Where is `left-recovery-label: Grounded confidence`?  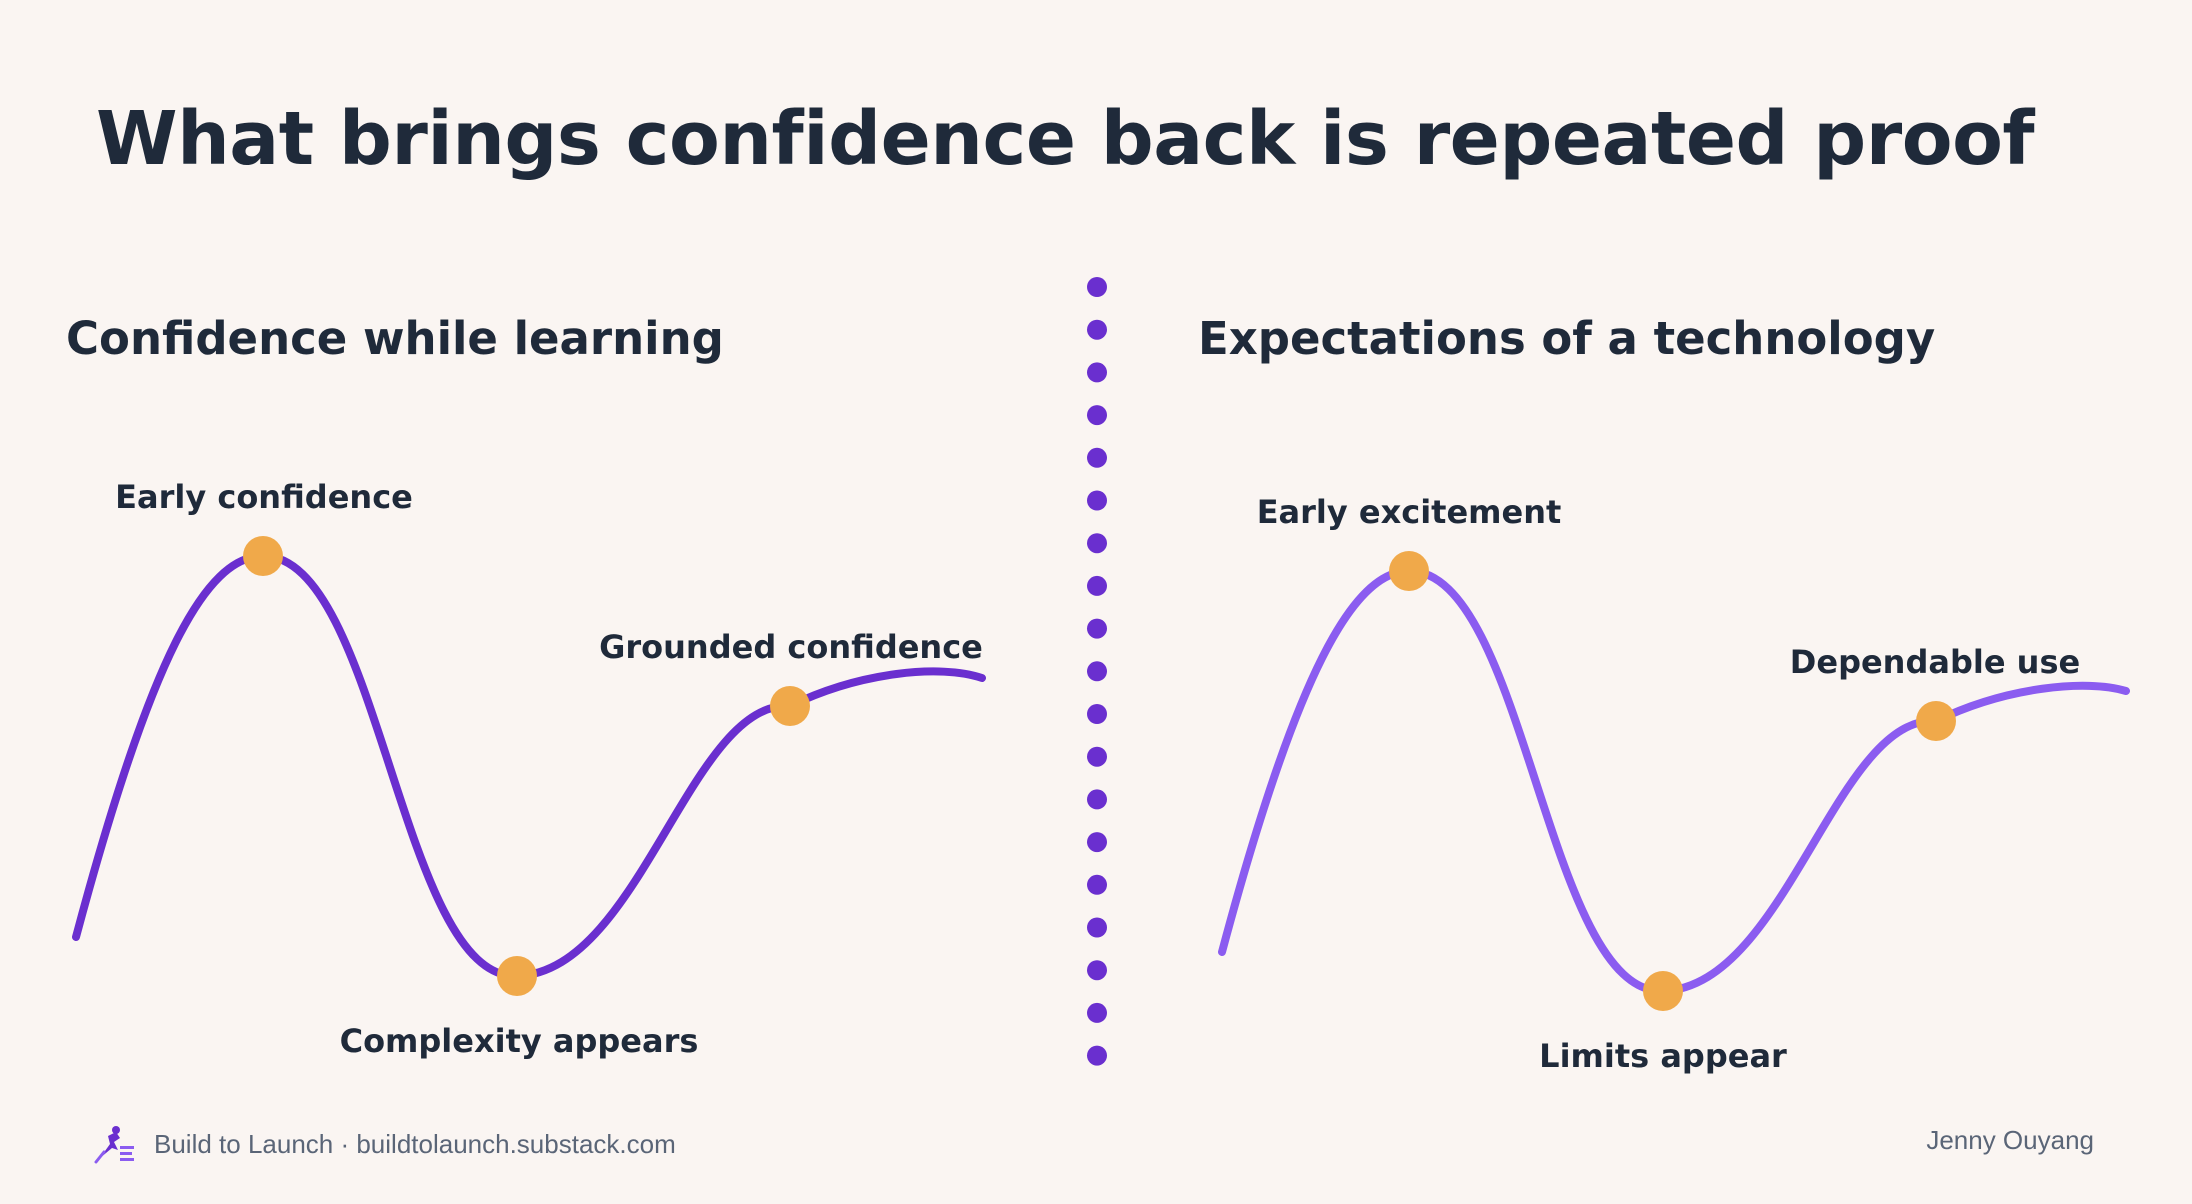 left-recovery-label: Grounded confidence is located at coordinates (791, 647).